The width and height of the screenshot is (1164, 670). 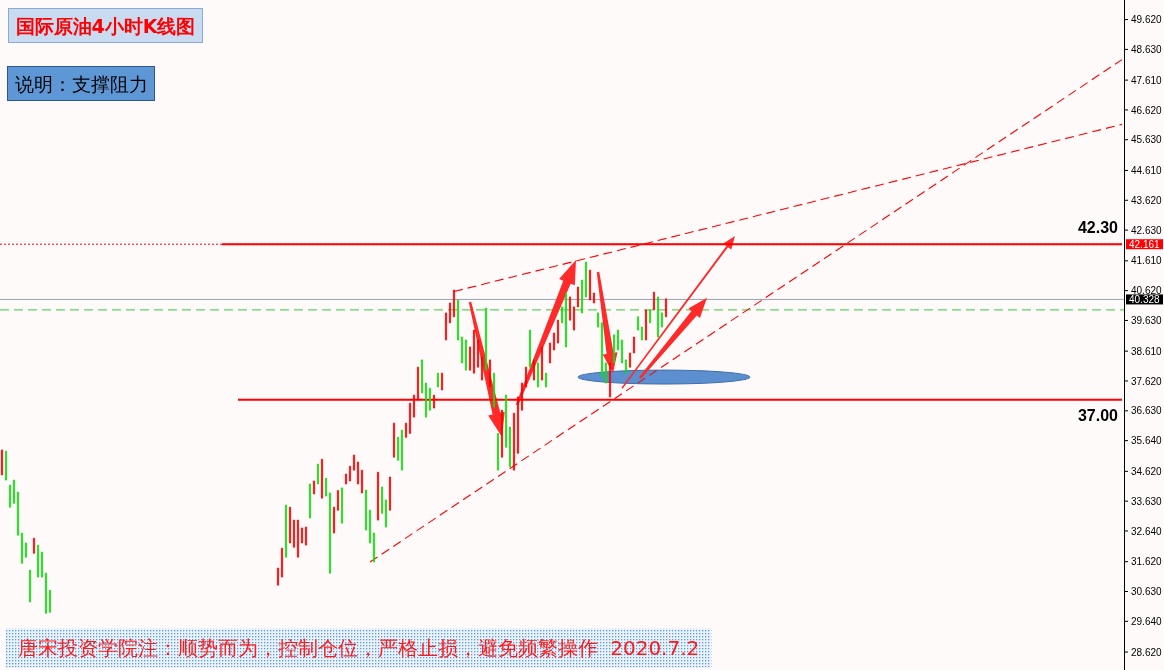 What do you see at coordinates (105, 25) in the screenshot?
I see `text: 国际原油4小时K线图` at bounding box center [105, 25].